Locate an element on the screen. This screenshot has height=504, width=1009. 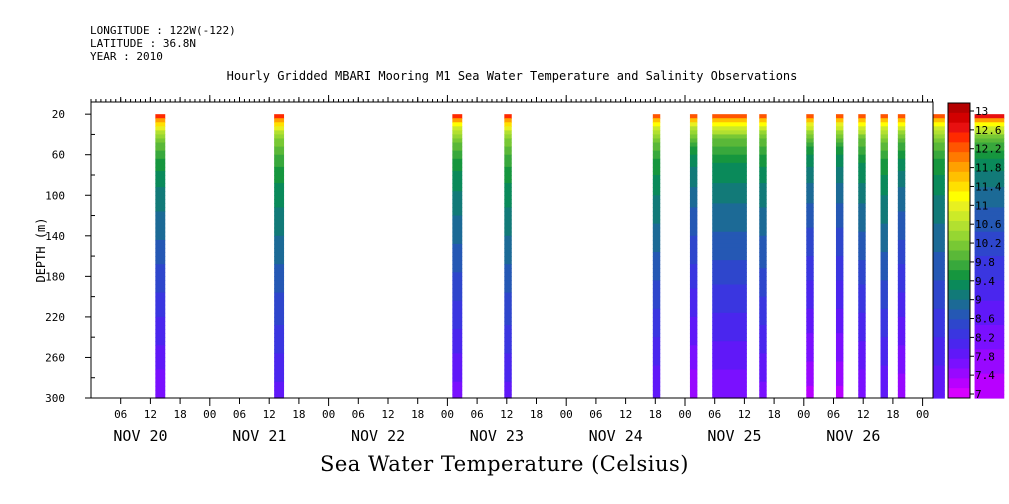
colorbar-label: 9.8 is located at coordinates (985, 262).